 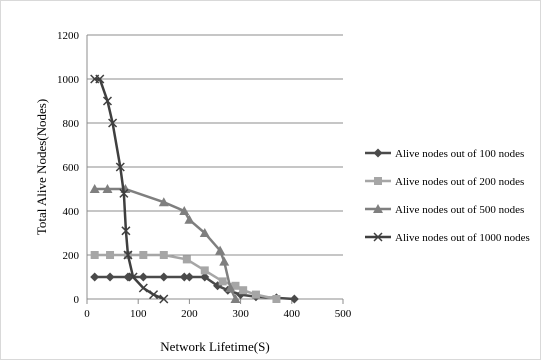 I want to click on x-tick-label: 500, so click(x=343, y=314).